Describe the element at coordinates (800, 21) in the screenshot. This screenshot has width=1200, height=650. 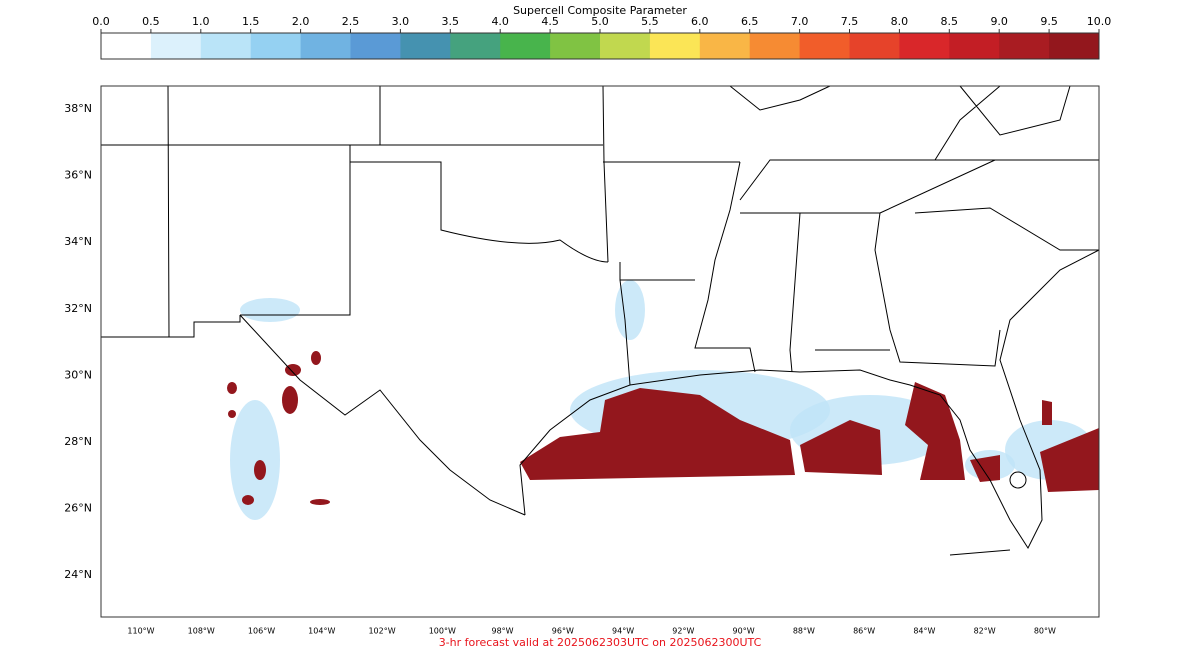
I see `colorbar-tick-label: 7.0` at that location.